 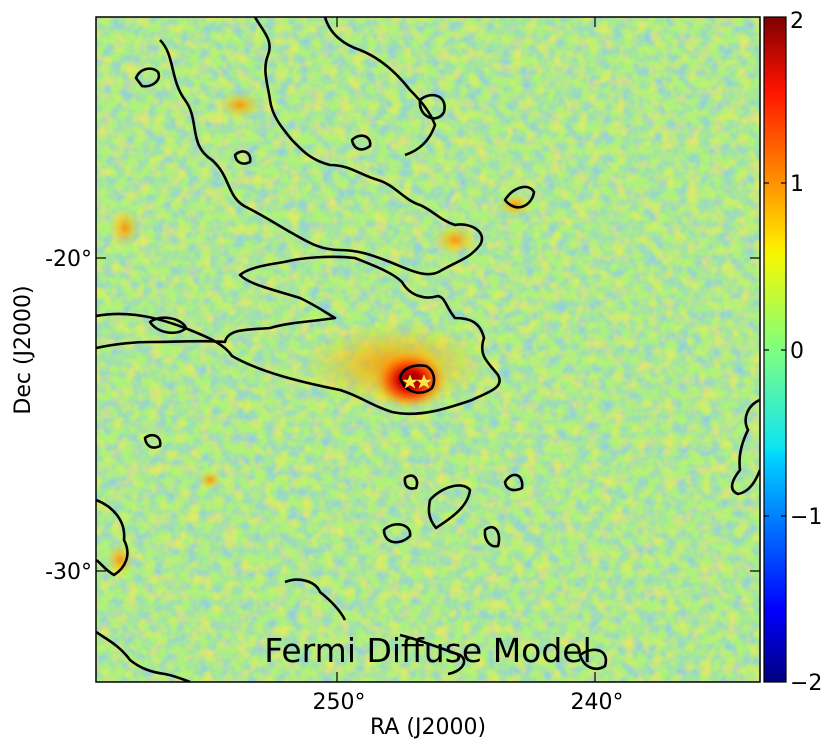 I want to click on colorbar-tick-label: −2, so click(x=806, y=683).